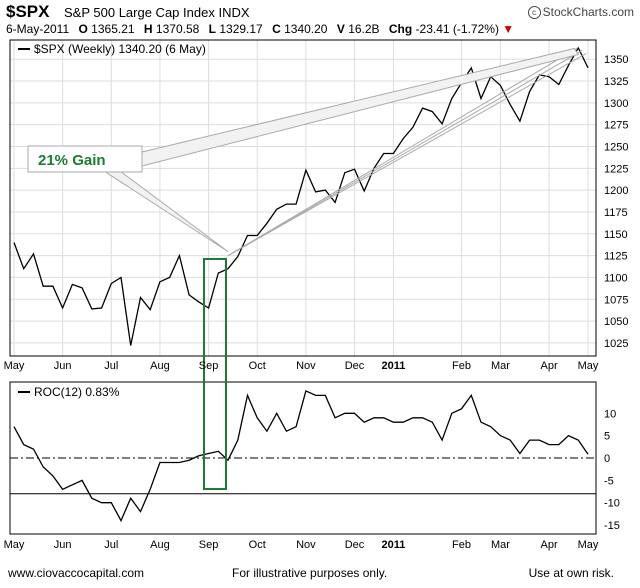 The image size is (640, 588). What do you see at coordinates (63, 545) in the screenshot?
I see `roc-x-tick-label: Jun` at bounding box center [63, 545].